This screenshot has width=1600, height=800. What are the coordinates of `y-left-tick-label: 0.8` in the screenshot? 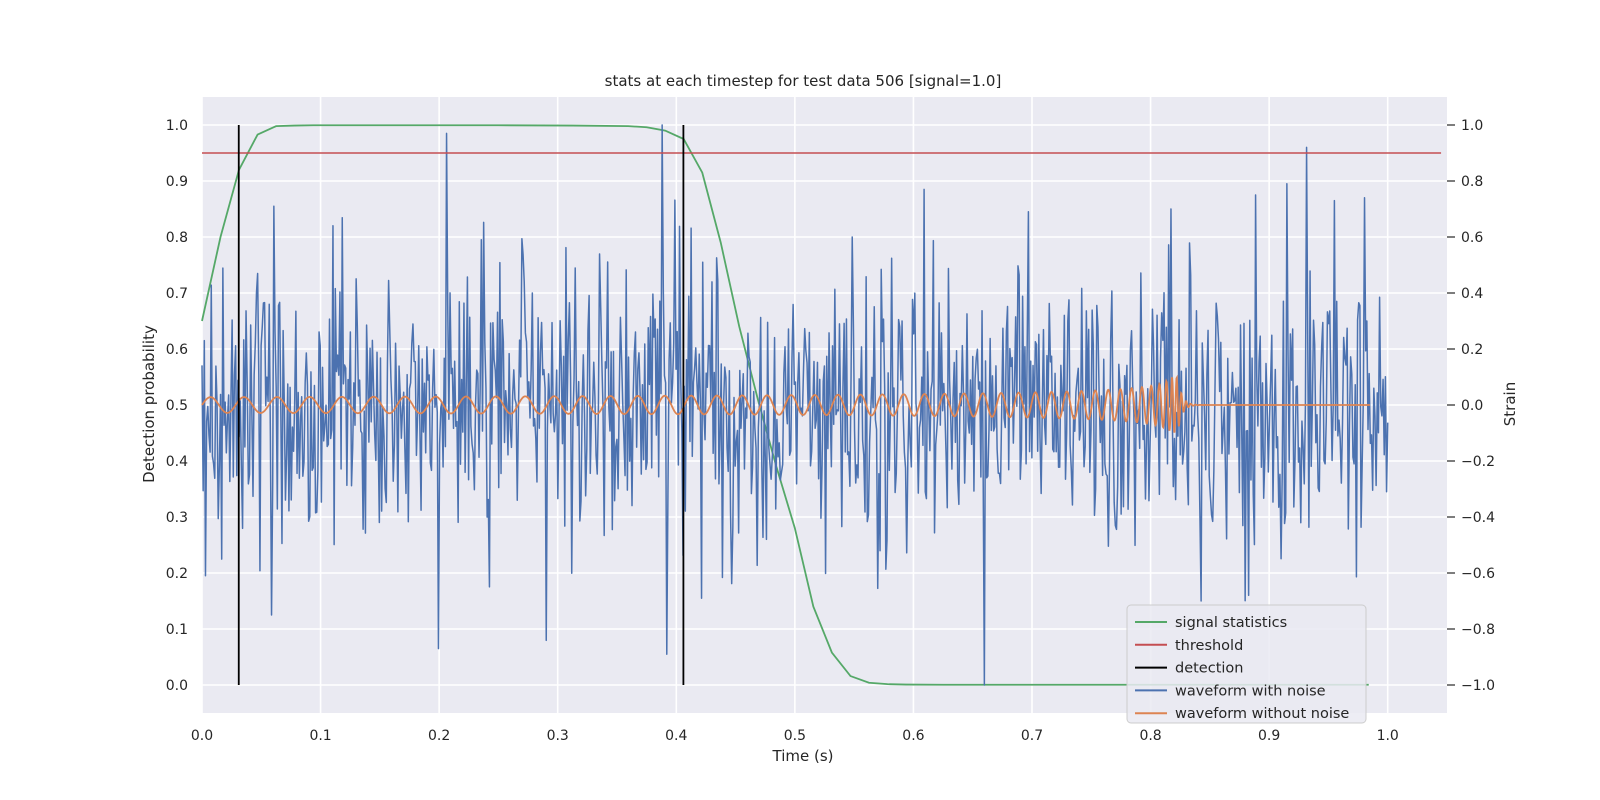 It's located at (177, 238).